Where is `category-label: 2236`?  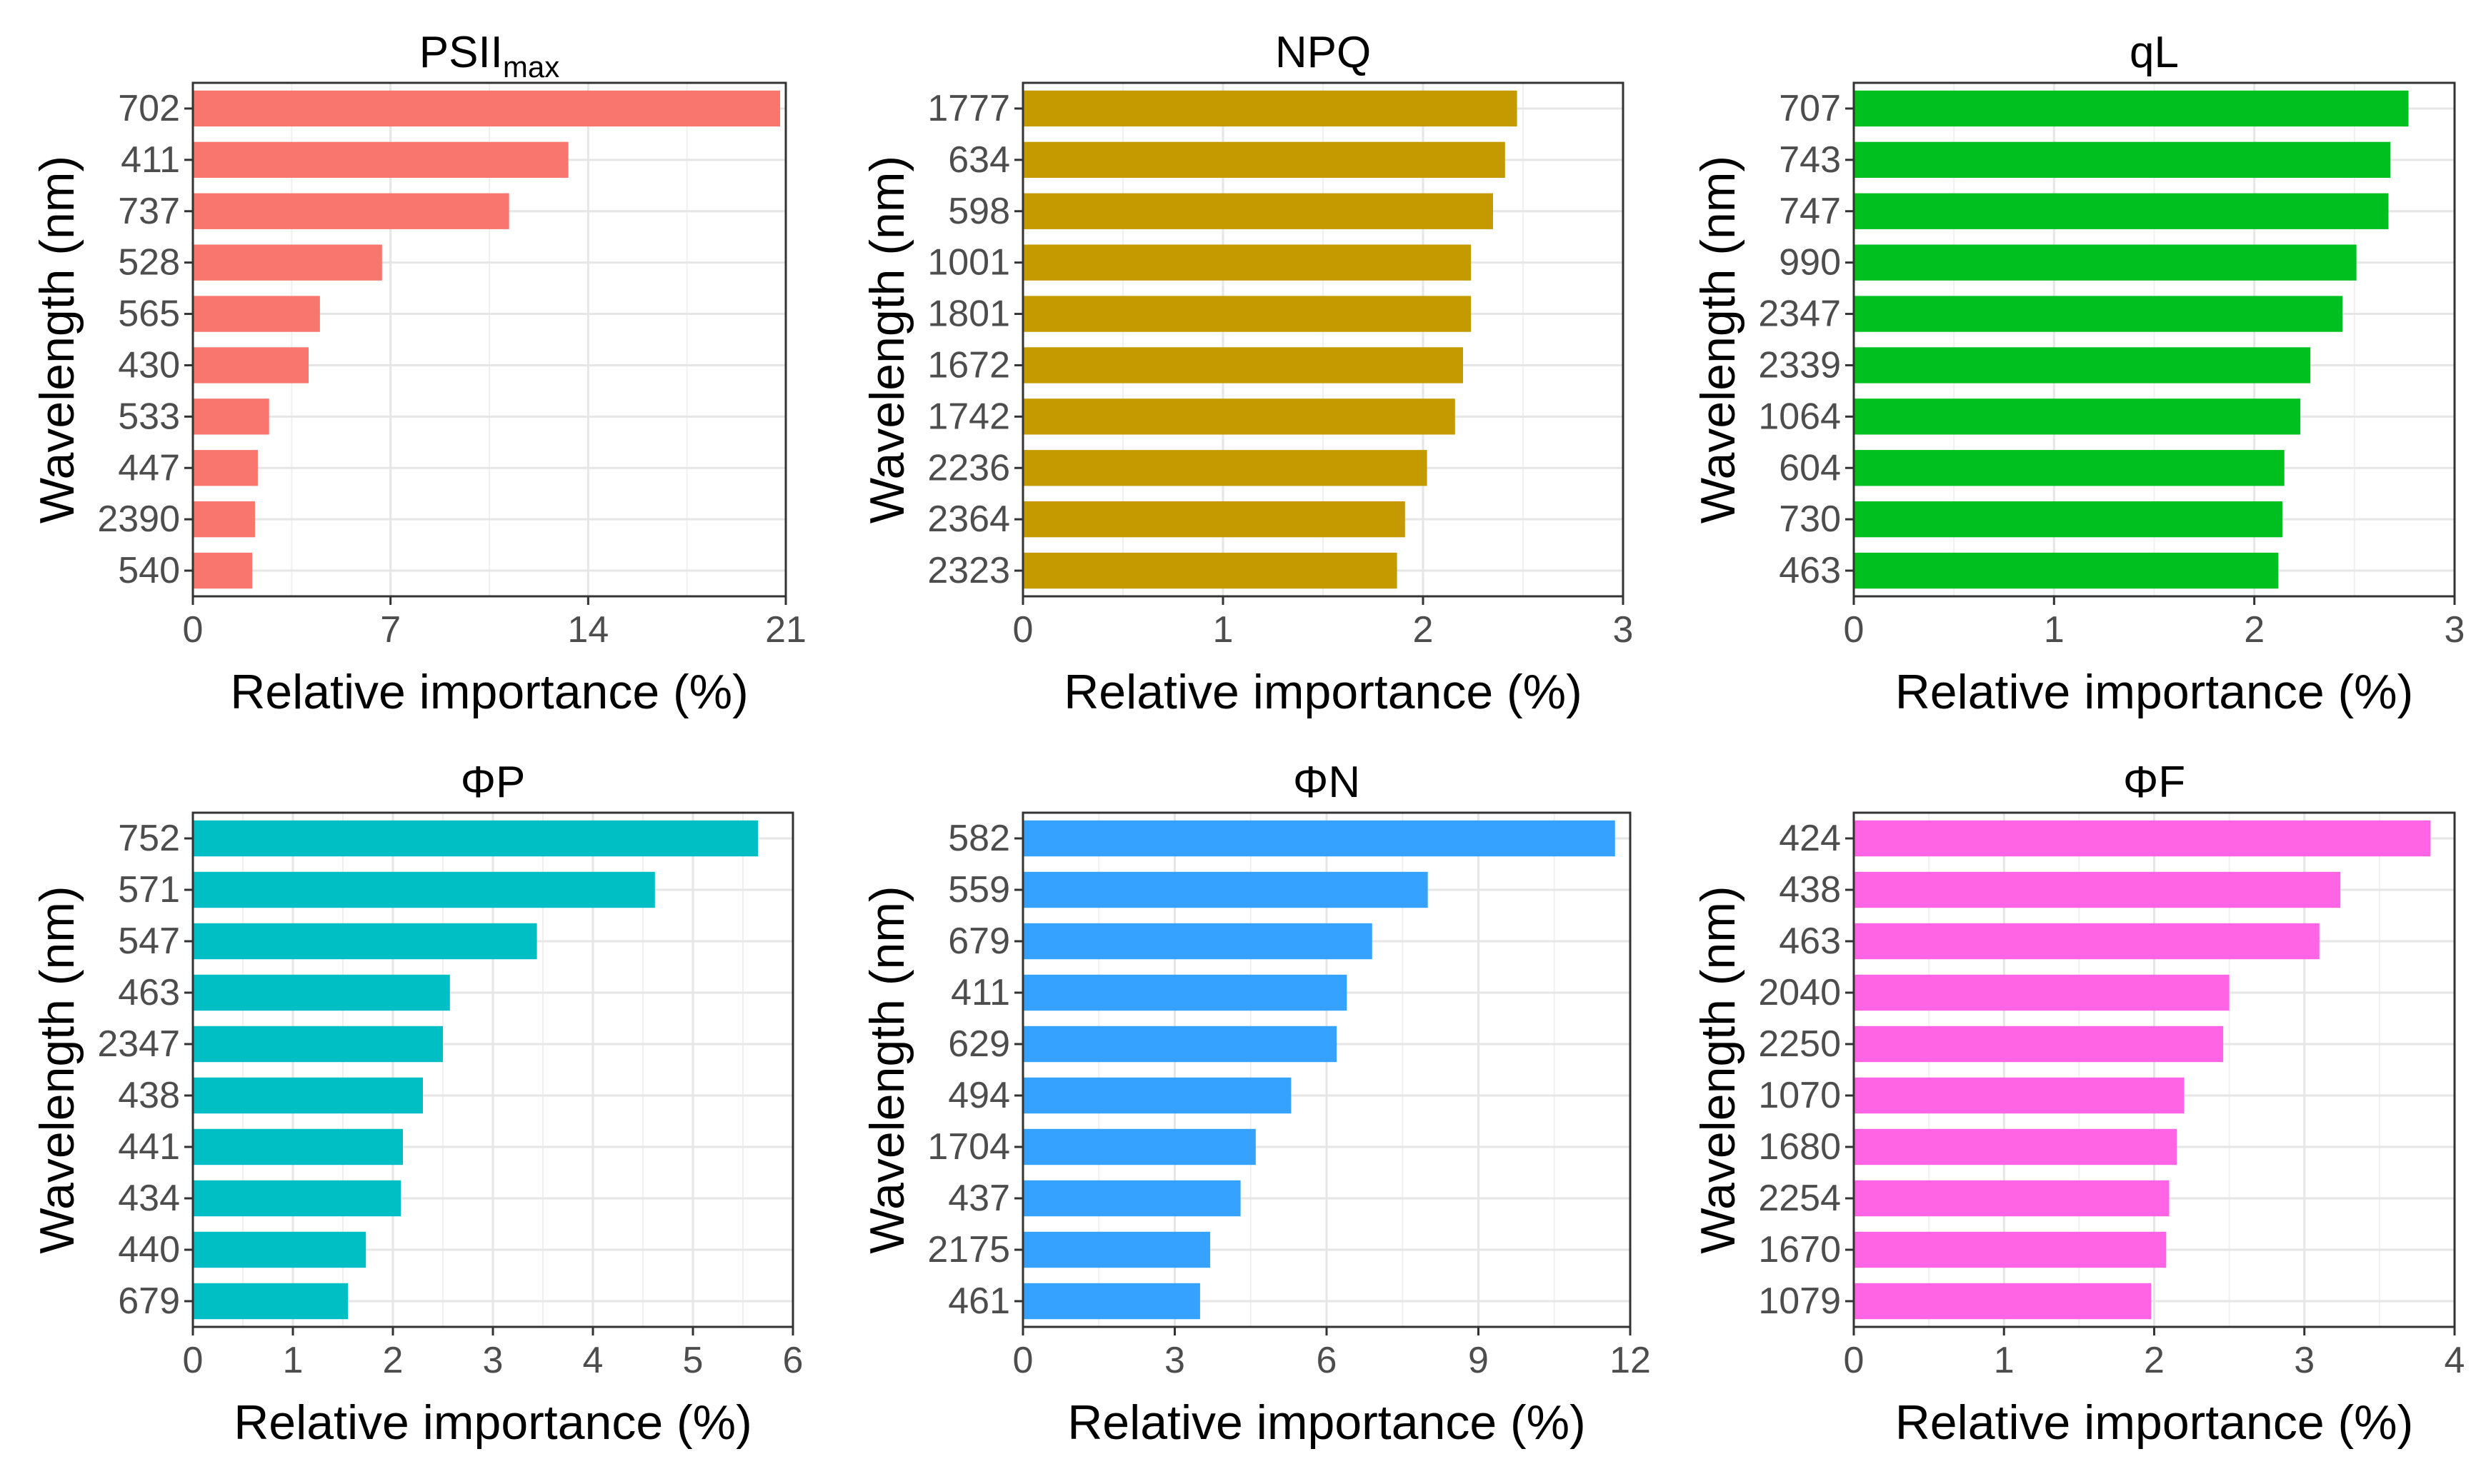 category-label: 2236 is located at coordinates (969, 467).